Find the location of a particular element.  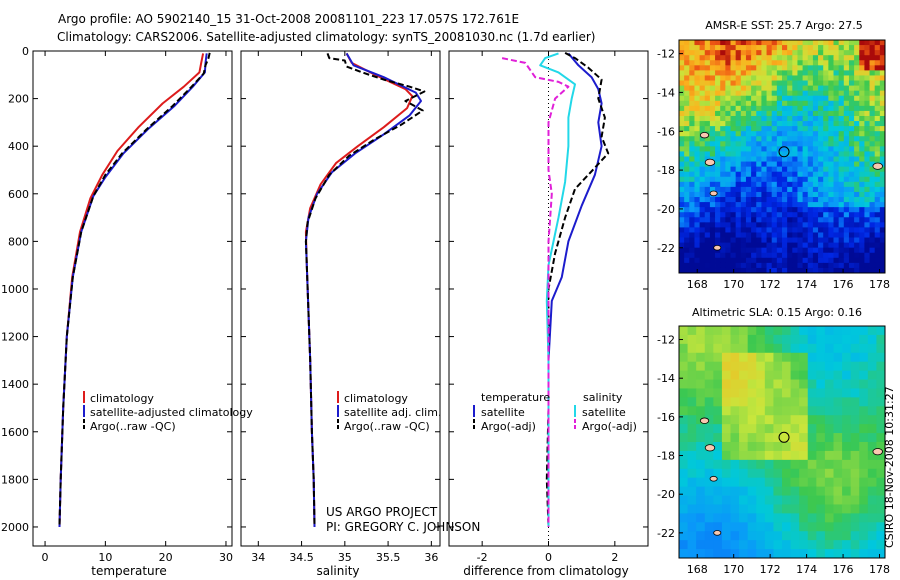

y-tick-label: 1800 is located at coordinates (15, 479).